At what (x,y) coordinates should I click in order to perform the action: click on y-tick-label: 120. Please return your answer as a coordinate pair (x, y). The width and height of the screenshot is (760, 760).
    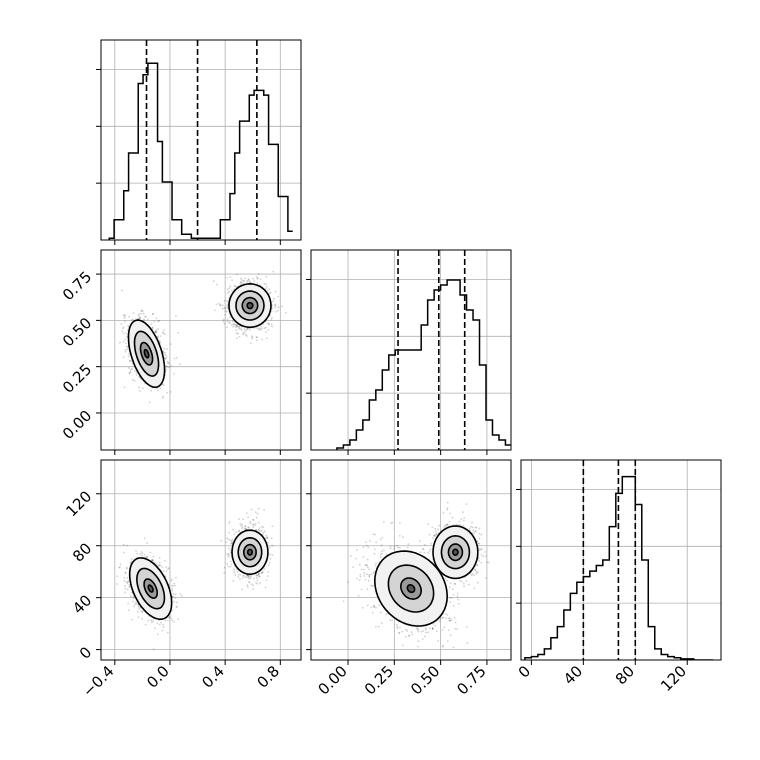
    Looking at the image, I should click on (78, 503).